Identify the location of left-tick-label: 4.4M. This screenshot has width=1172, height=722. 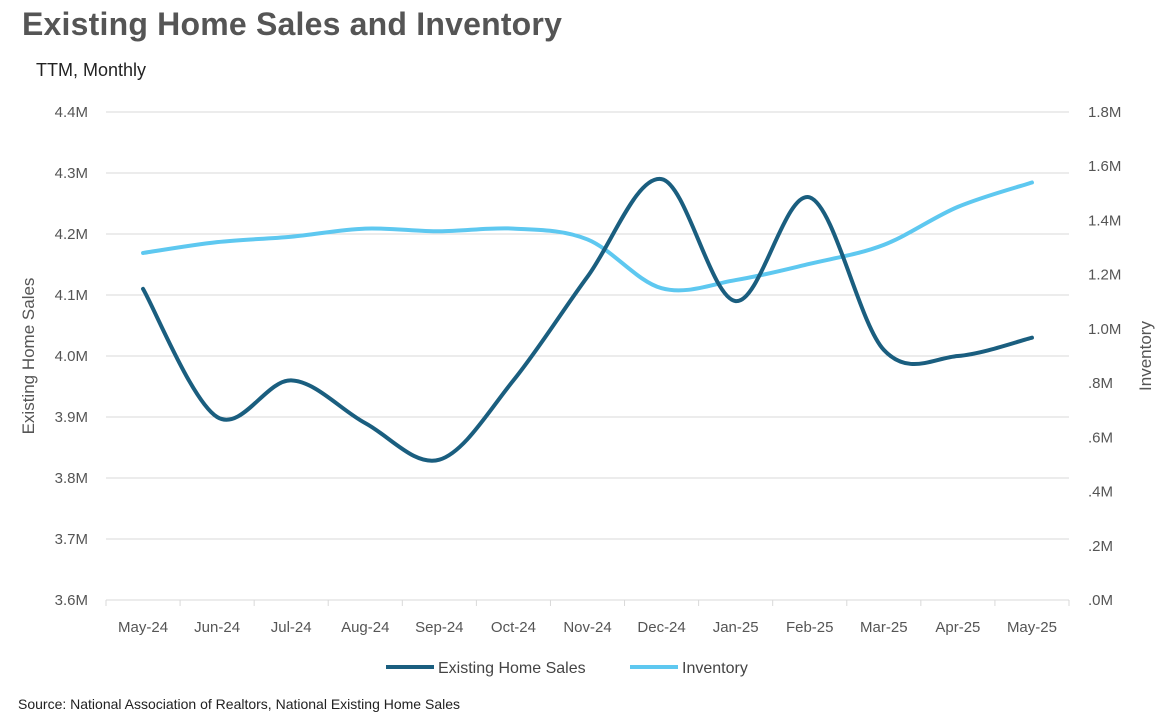
(71, 112).